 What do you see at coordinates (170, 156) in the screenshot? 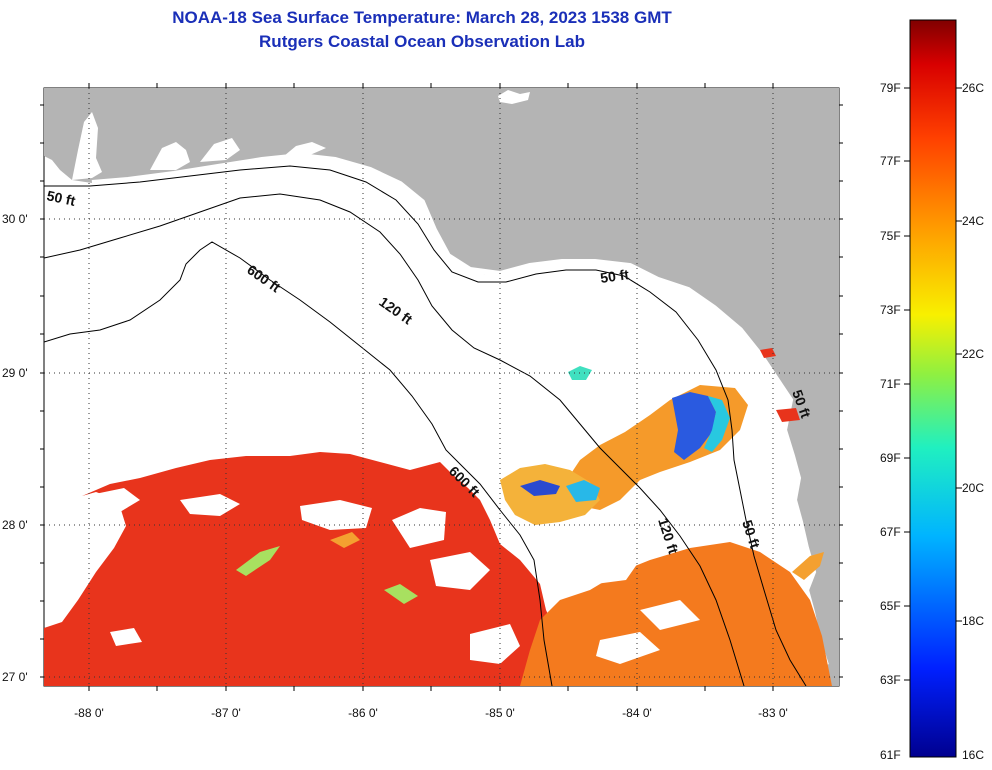
I see `bay-pensacola` at bounding box center [170, 156].